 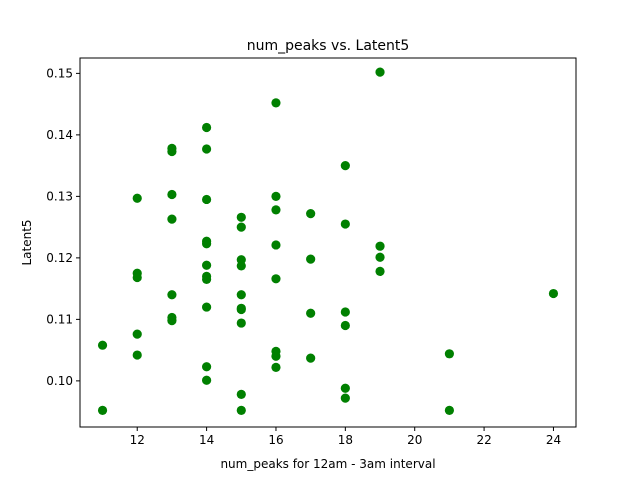 I want to click on y-tick-label-0: 0.10, so click(x=59, y=381).